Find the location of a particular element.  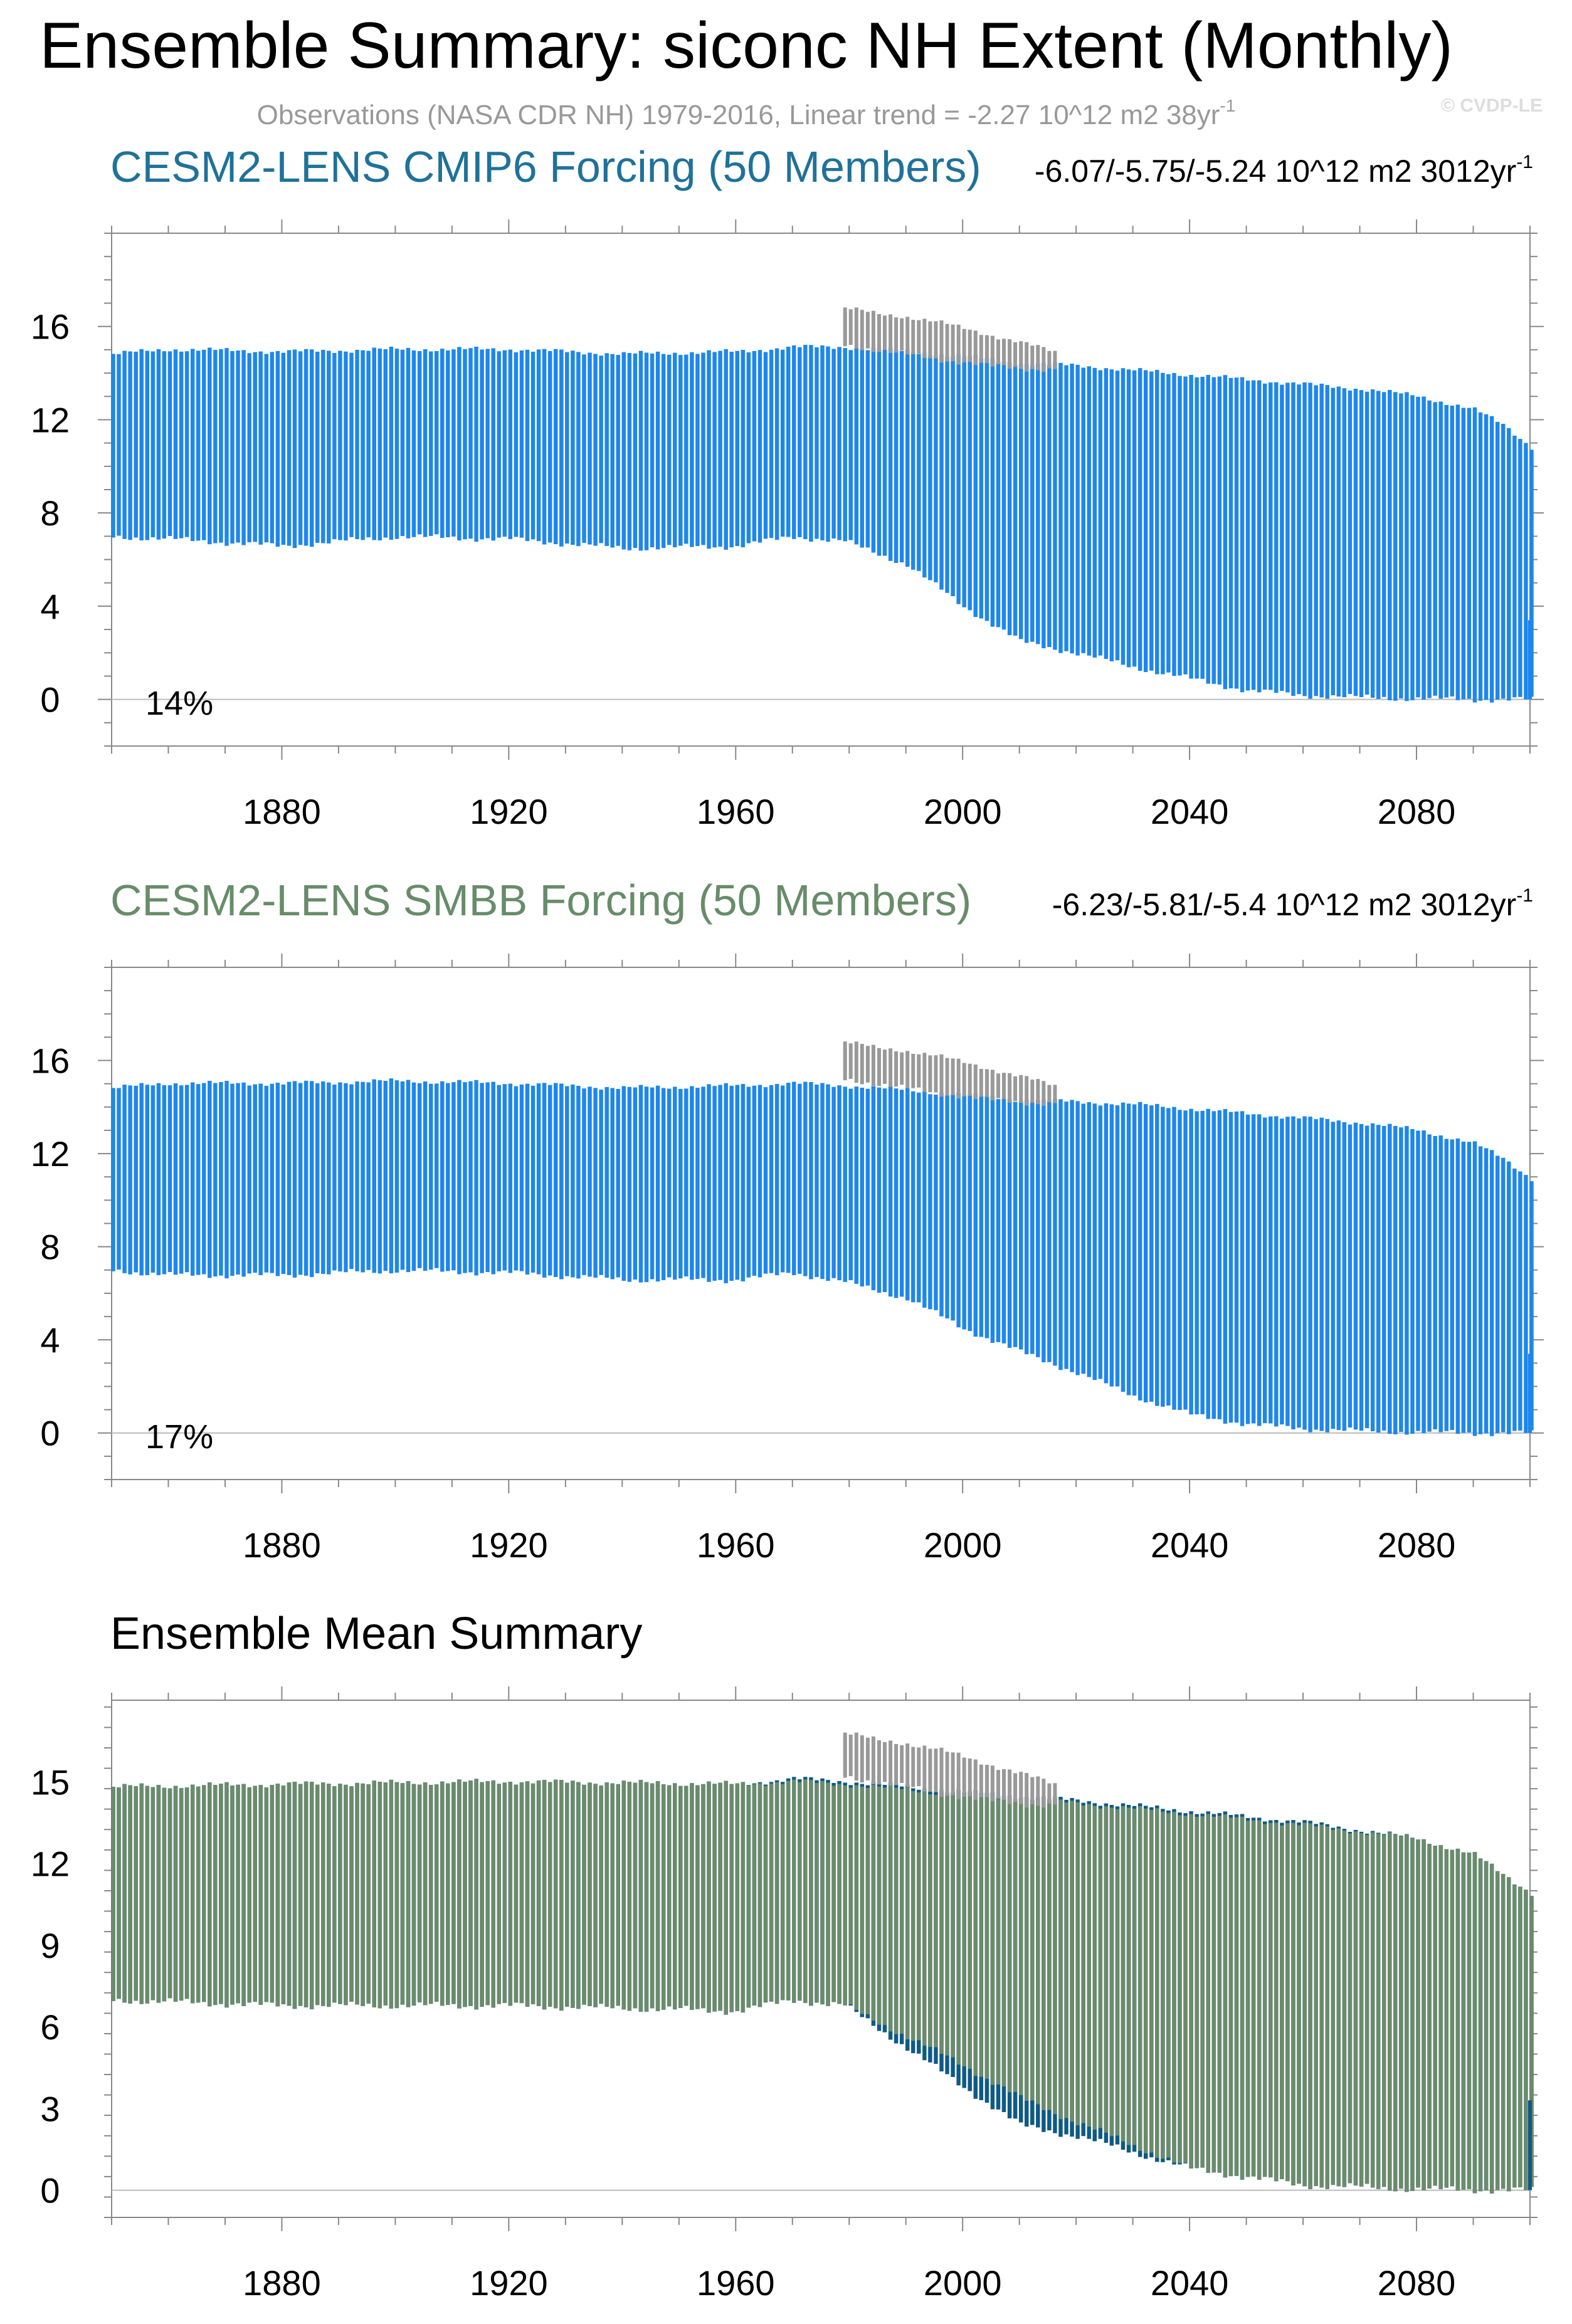

panel-title: CESM2-LENS CMIP6 Forcing (50 Members) is located at coordinates (545, 166).